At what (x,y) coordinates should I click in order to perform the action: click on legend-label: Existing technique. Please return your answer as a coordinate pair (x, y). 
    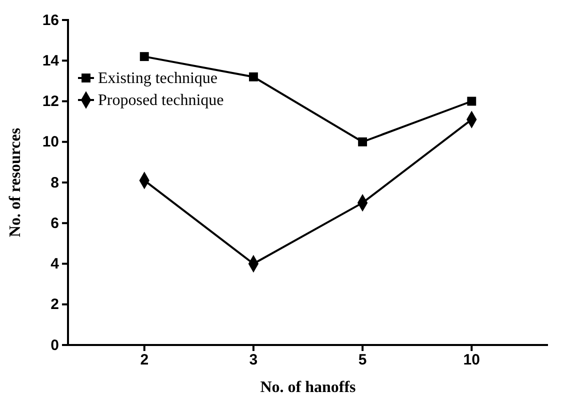
    Looking at the image, I should click on (158, 78).